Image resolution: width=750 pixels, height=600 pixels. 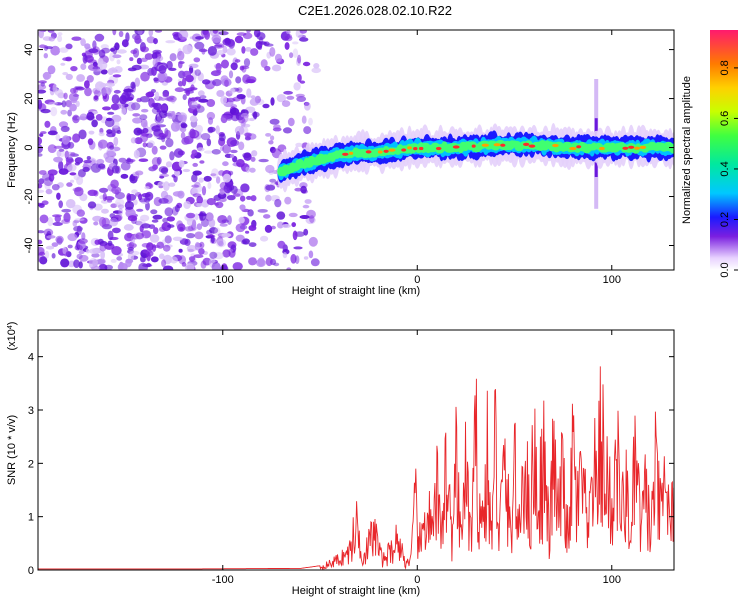 I want to click on y-tick-label: 0, so click(x=29, y=147).